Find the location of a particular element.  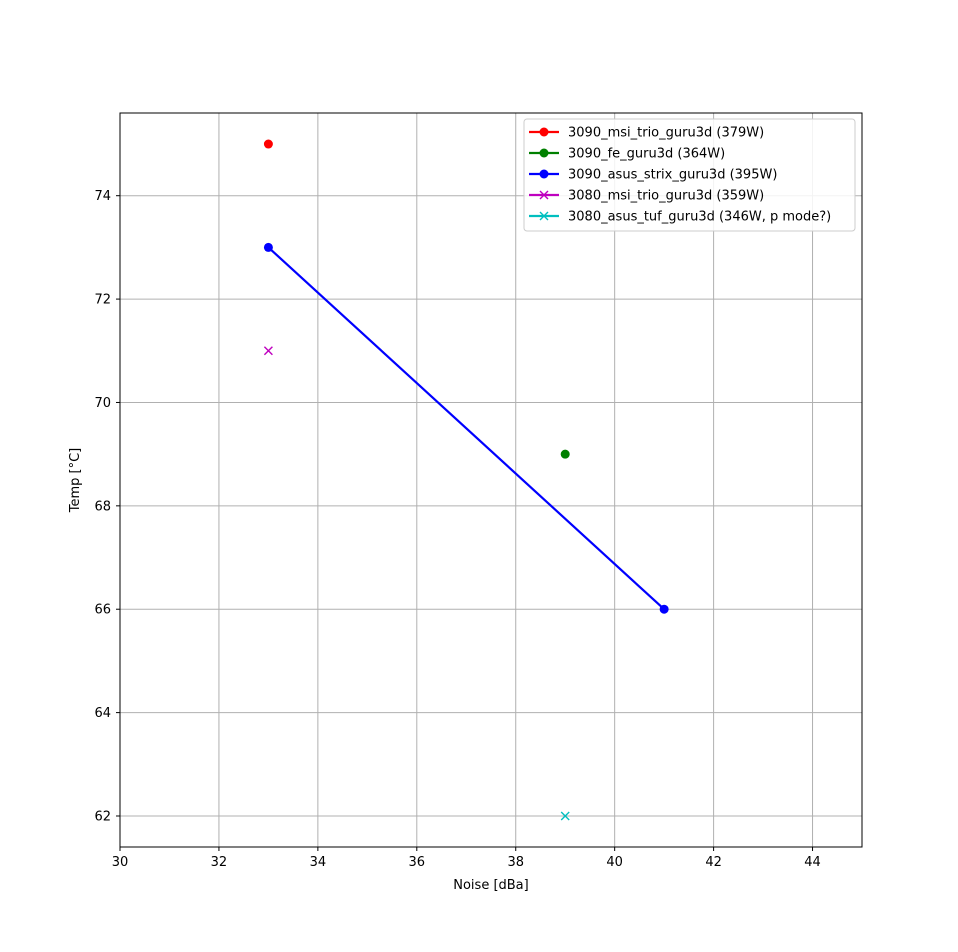

y-tick-label: 74 is located at coordinates (102, 196).